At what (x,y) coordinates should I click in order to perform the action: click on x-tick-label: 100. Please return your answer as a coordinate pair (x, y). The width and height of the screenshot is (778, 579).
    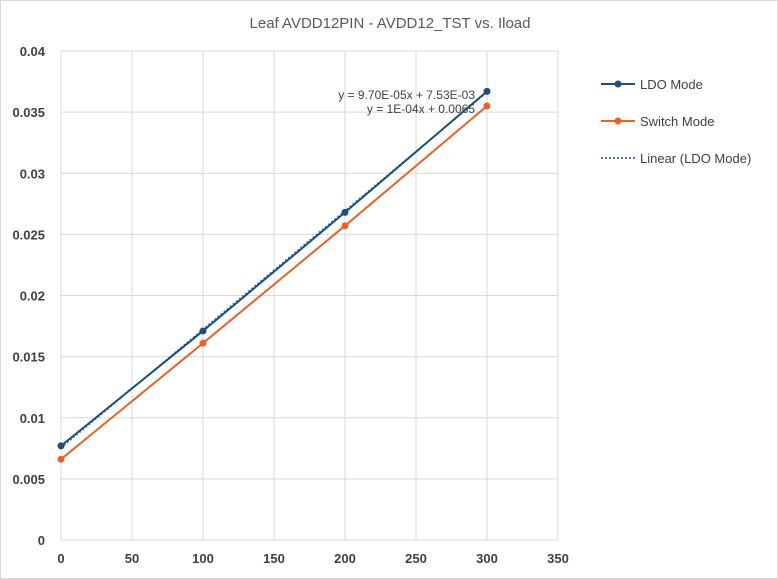
    Looking at the image, I should click on (203, 558).